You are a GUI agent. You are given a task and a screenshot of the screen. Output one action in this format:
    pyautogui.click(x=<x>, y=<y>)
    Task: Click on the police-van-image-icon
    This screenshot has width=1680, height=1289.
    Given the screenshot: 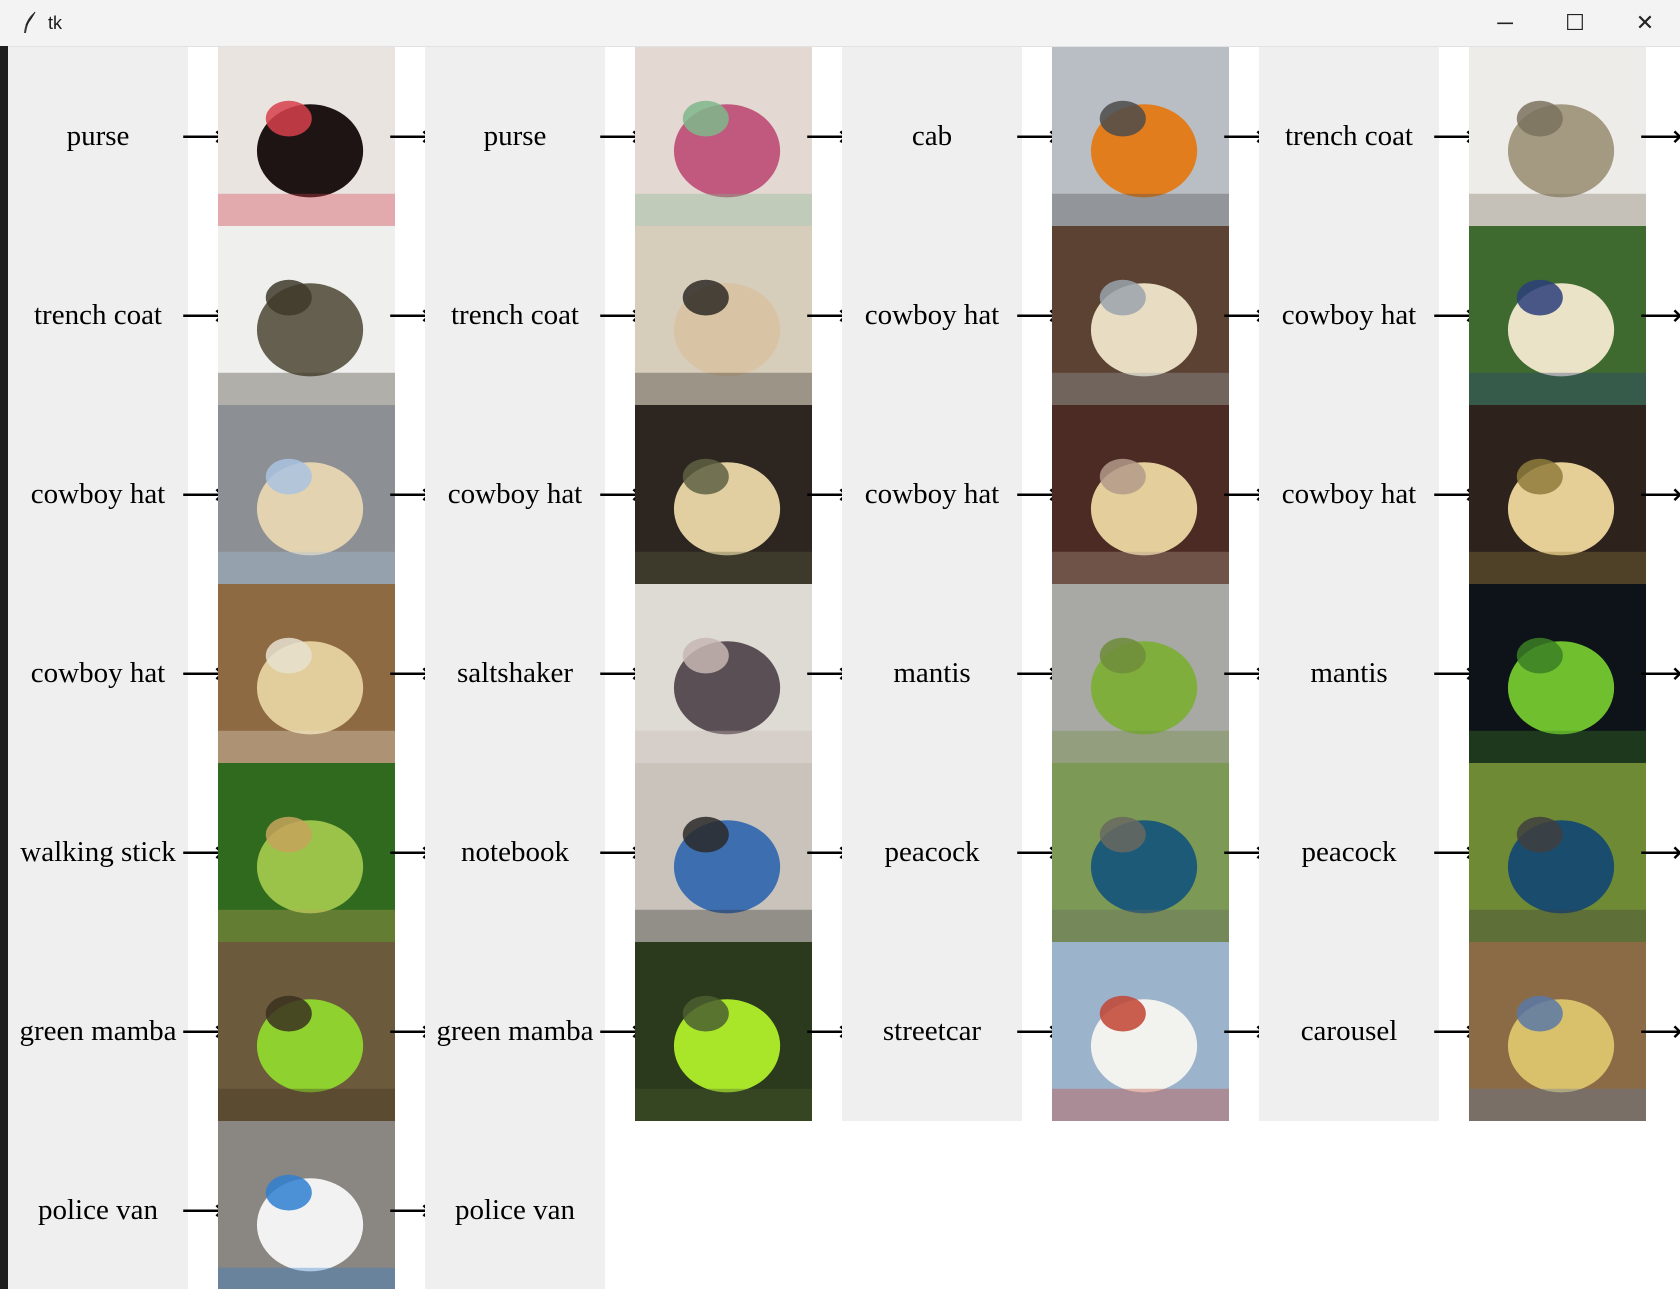 What is the action you would take?
    pyautogui.click(x=306, y=1205)
    